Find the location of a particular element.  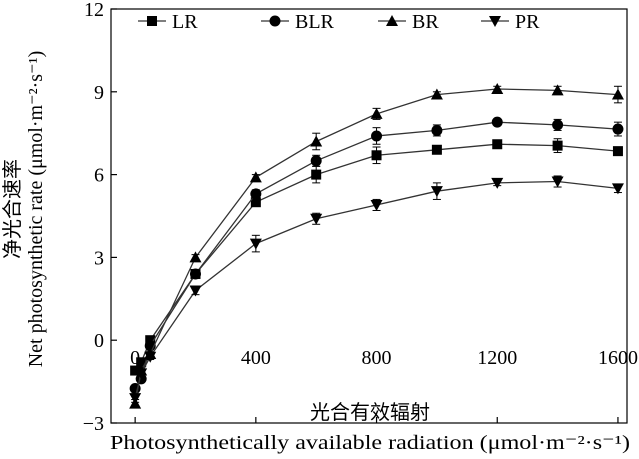

legend-marker-blr is located at coordinates (275, 21).